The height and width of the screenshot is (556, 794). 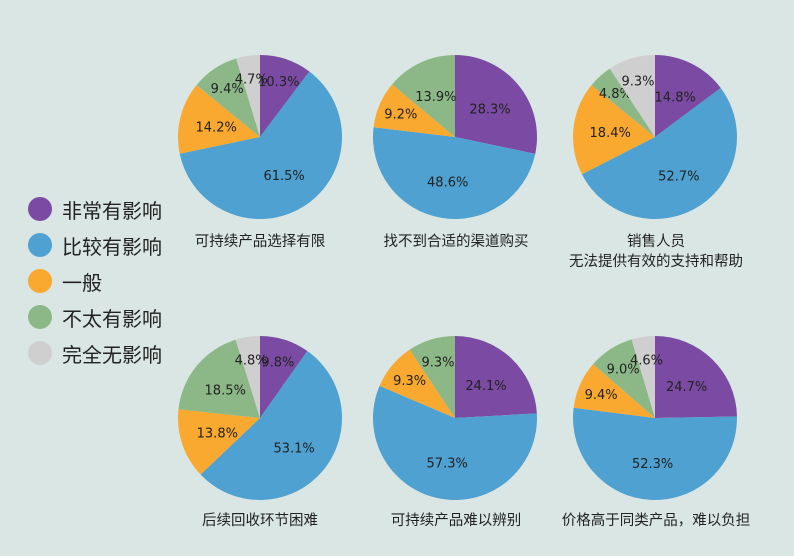 I want to click on legend: 非常有影响 比较有影响 一般 不太有影响 完全无影响, so click(x=95, y=281).